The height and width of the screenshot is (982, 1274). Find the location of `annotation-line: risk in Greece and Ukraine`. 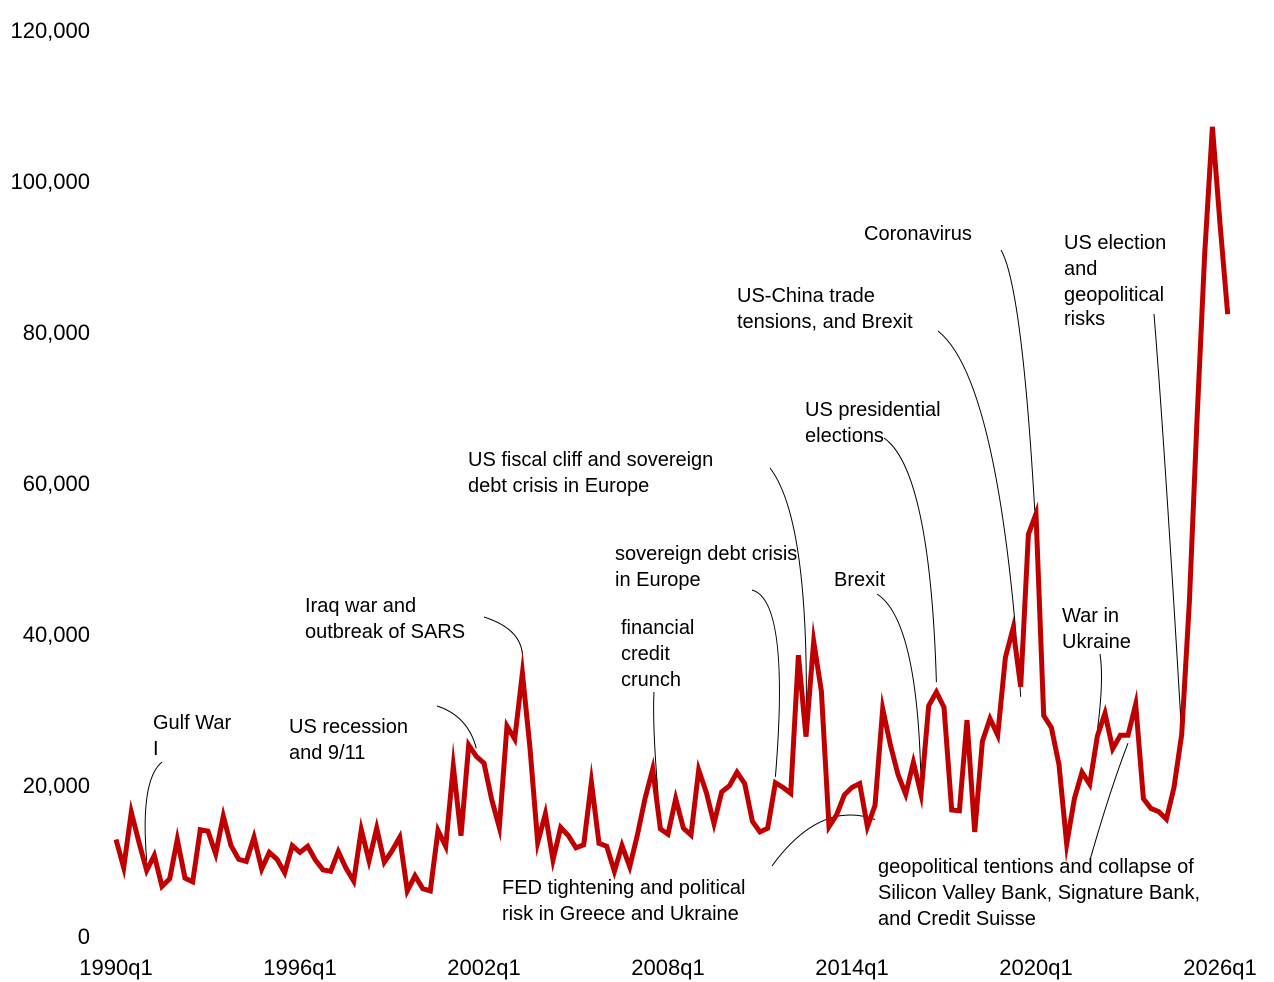

annotation-line: risk in Greece and Ukraine is located at coordinates (620, 914).